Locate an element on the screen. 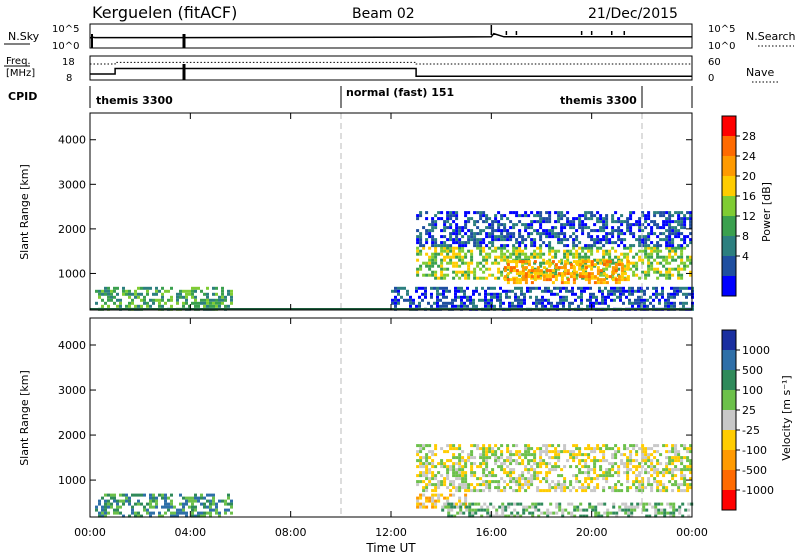 This screenshot has height=554, width=800. colorbar-tick-label: -1000 is located at coordinates (758, 490).